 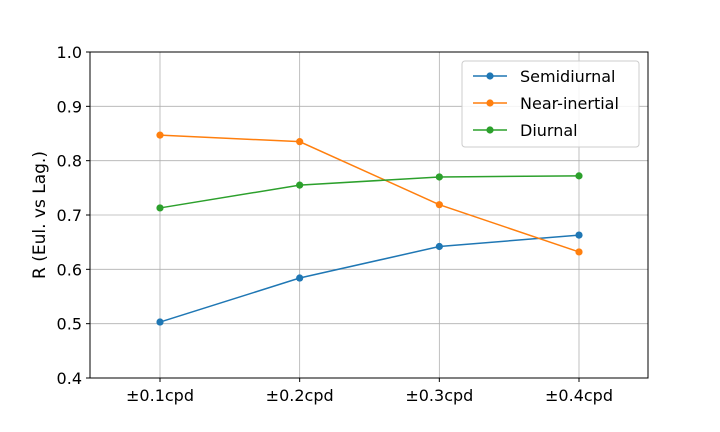 What do you see at coordinates (567, 76) in the screenshot?
I see `legend-label: Semidiurnal` at bounding box center [567, 76].